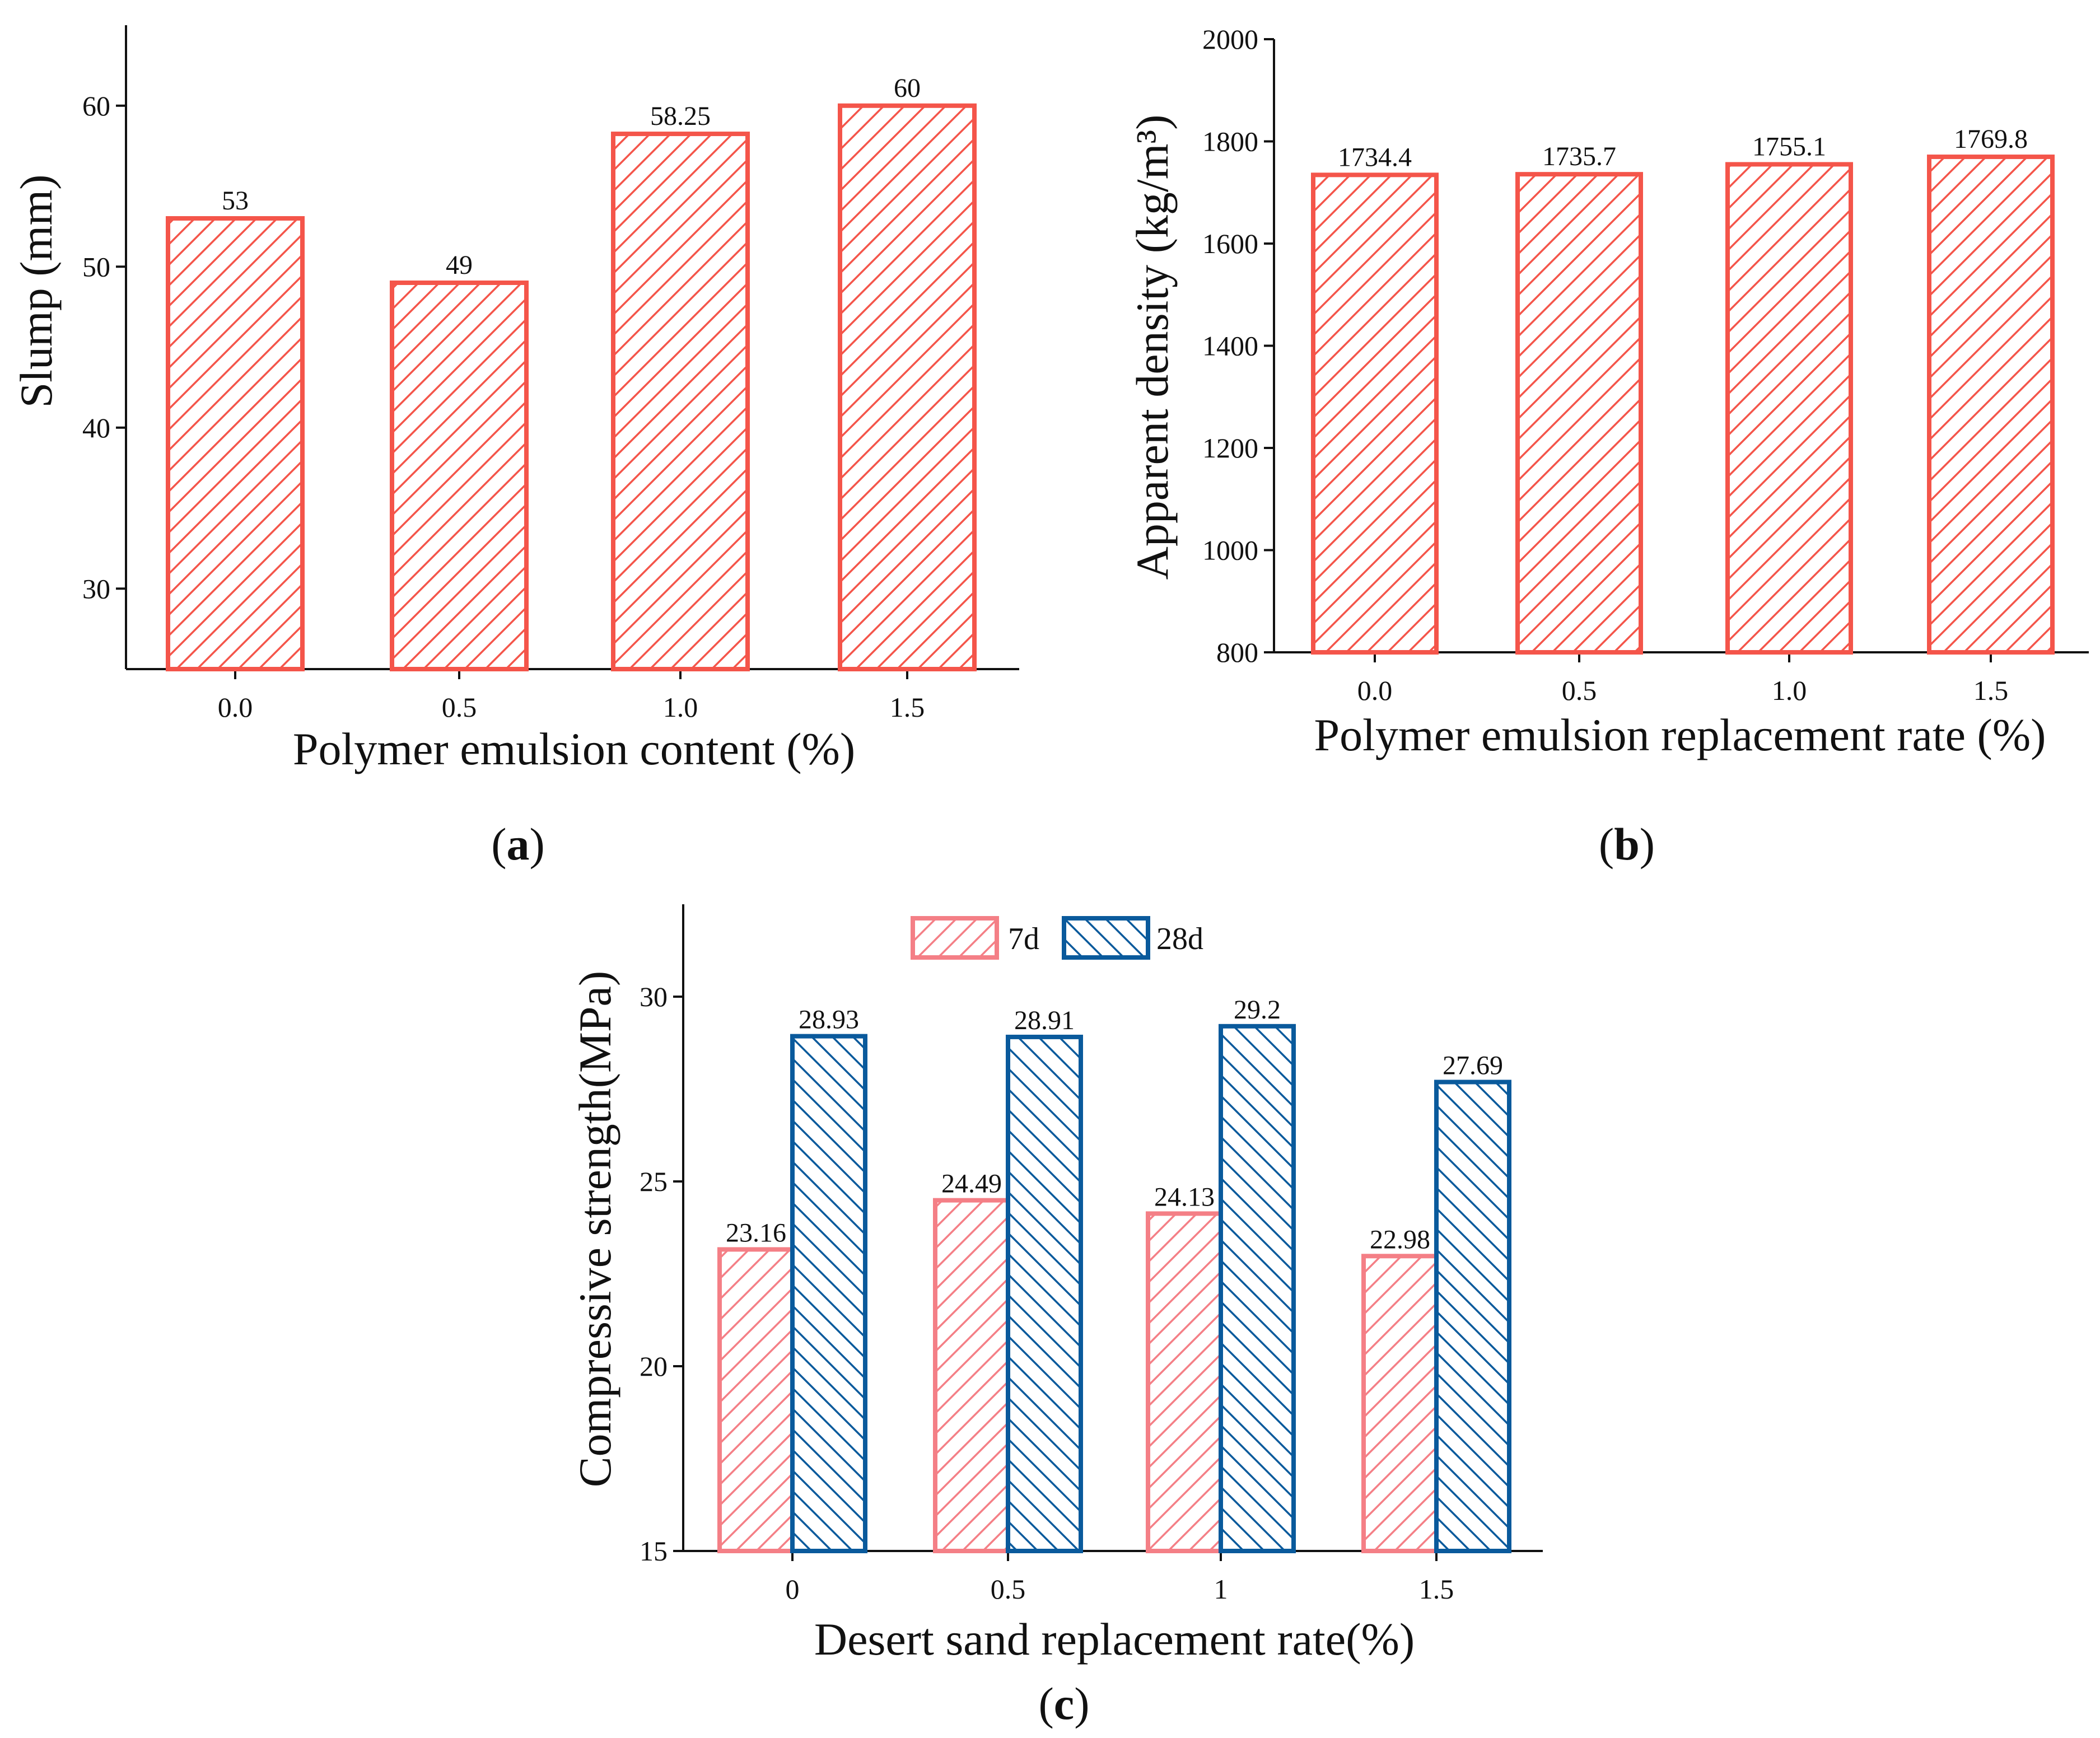 The width and height of the screenshot is (2100, 1738). I want to click on bar-value-label: 29.2, so click(1257, 1010).